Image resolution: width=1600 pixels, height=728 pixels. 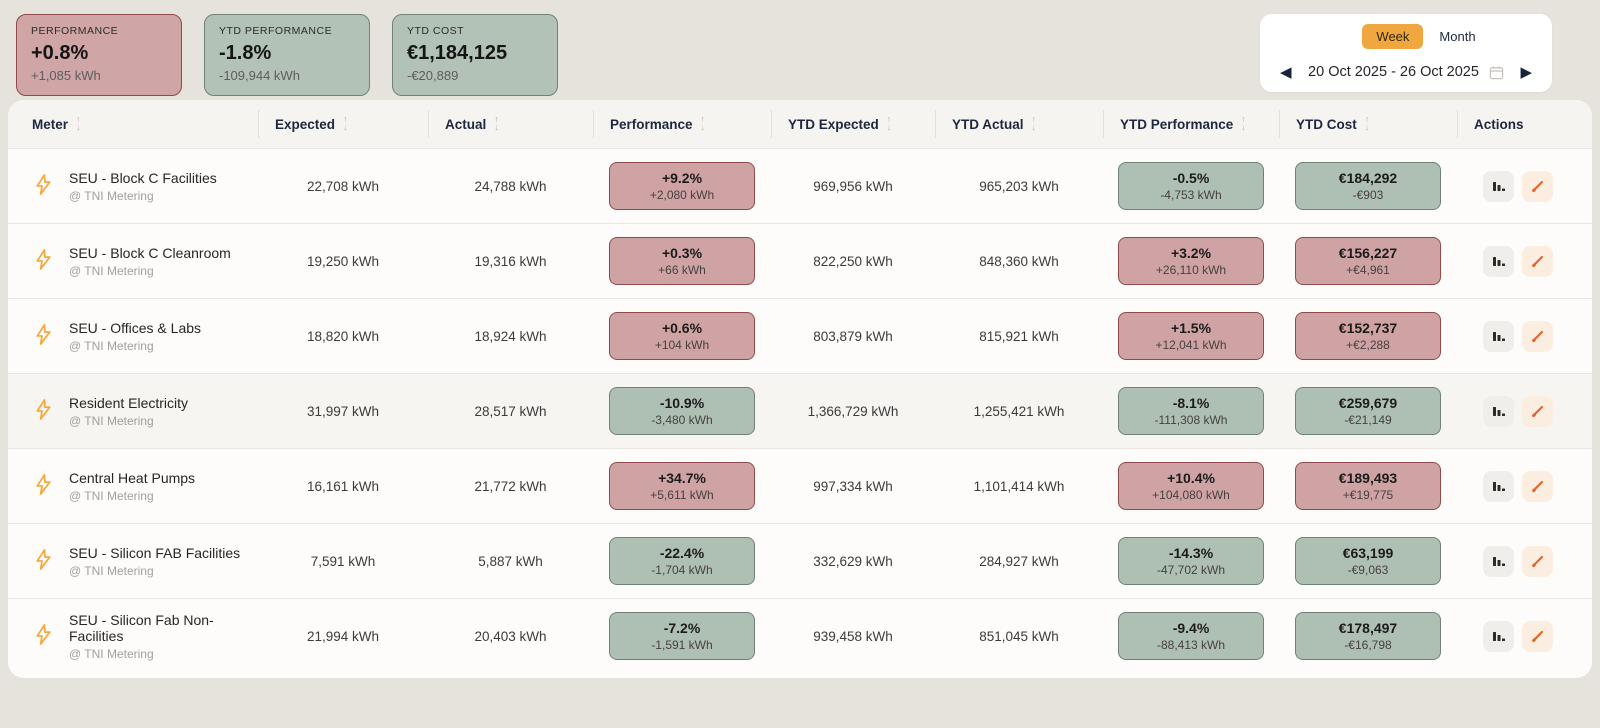 I want to click on ytd-performance-cell: +10.4% +104,080 kWh, so click(x=1191, y=486).